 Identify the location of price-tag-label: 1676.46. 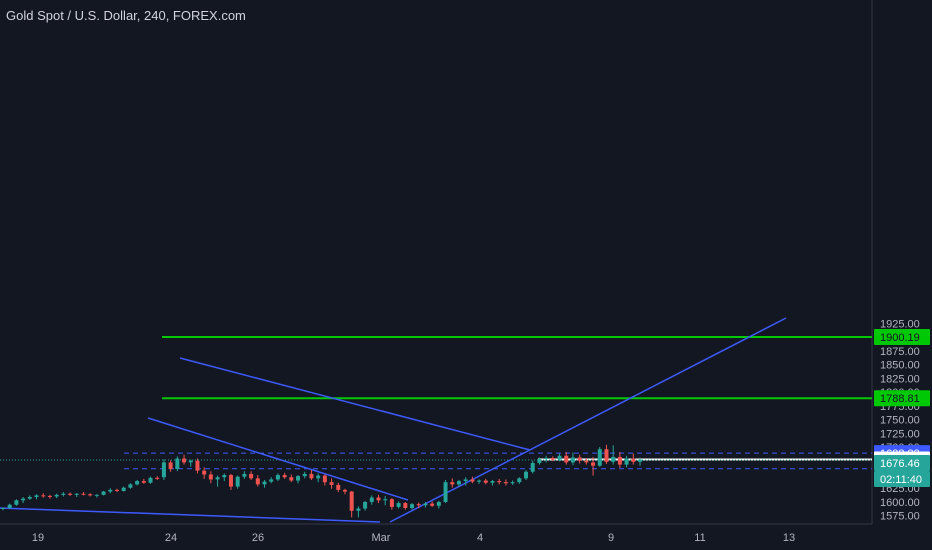
(900, 464).